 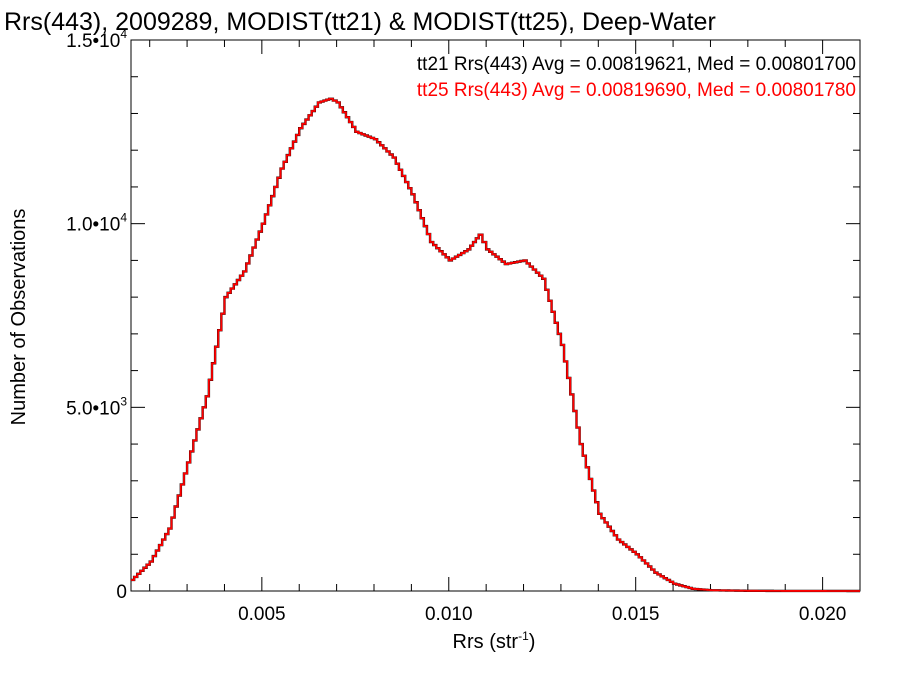 What do you see at coordinates (93, 408) in the screenshot?
I see `y-tick-label-main: 5.0•10` at bounding box center [93, 408].